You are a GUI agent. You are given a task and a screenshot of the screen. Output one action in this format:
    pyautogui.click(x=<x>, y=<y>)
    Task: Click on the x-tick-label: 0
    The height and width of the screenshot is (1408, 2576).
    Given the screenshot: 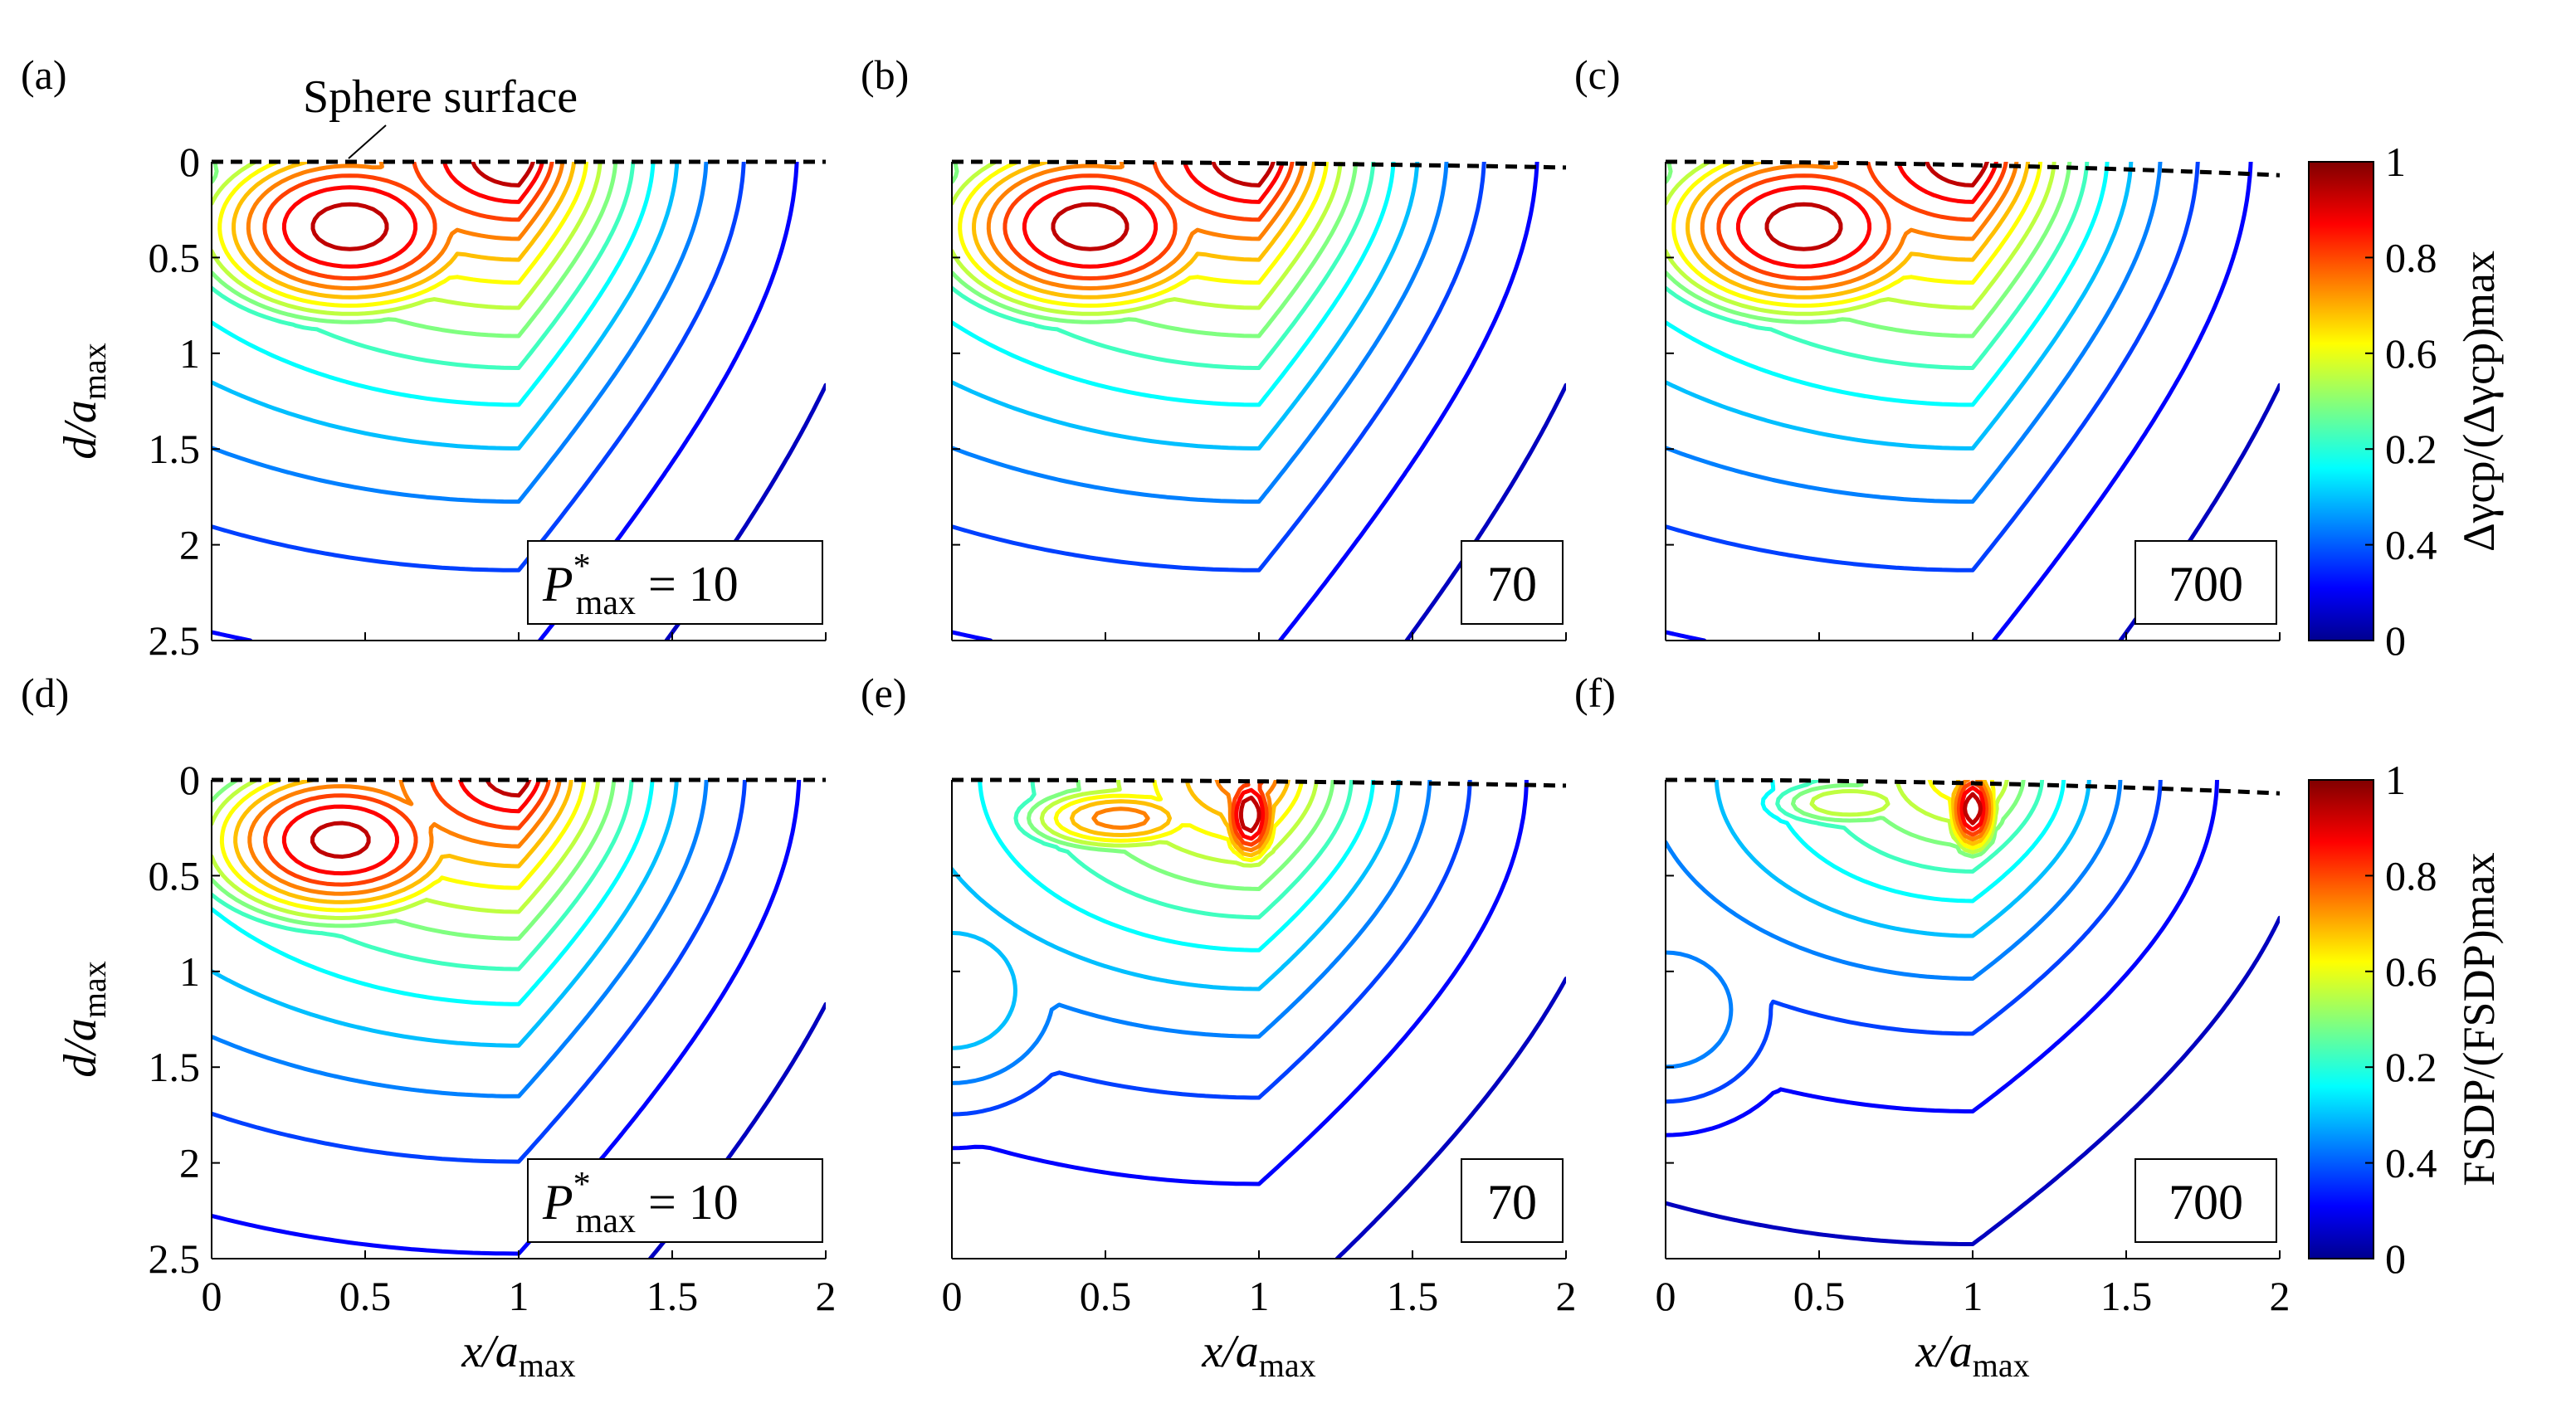 What is the action you would take?
    pyautogui.click(x=952, y=1296)
    